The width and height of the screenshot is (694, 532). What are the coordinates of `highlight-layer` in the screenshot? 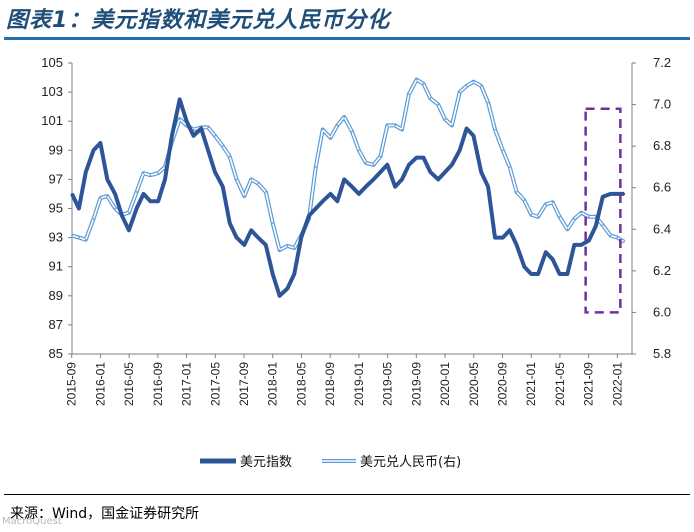 It's located at (603, 210).